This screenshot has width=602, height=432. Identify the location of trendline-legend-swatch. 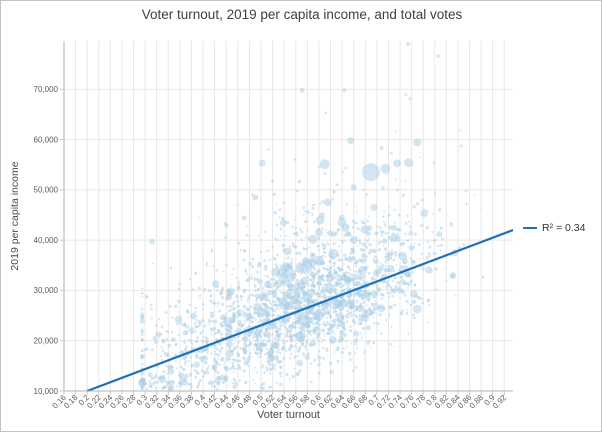
(530, 228).